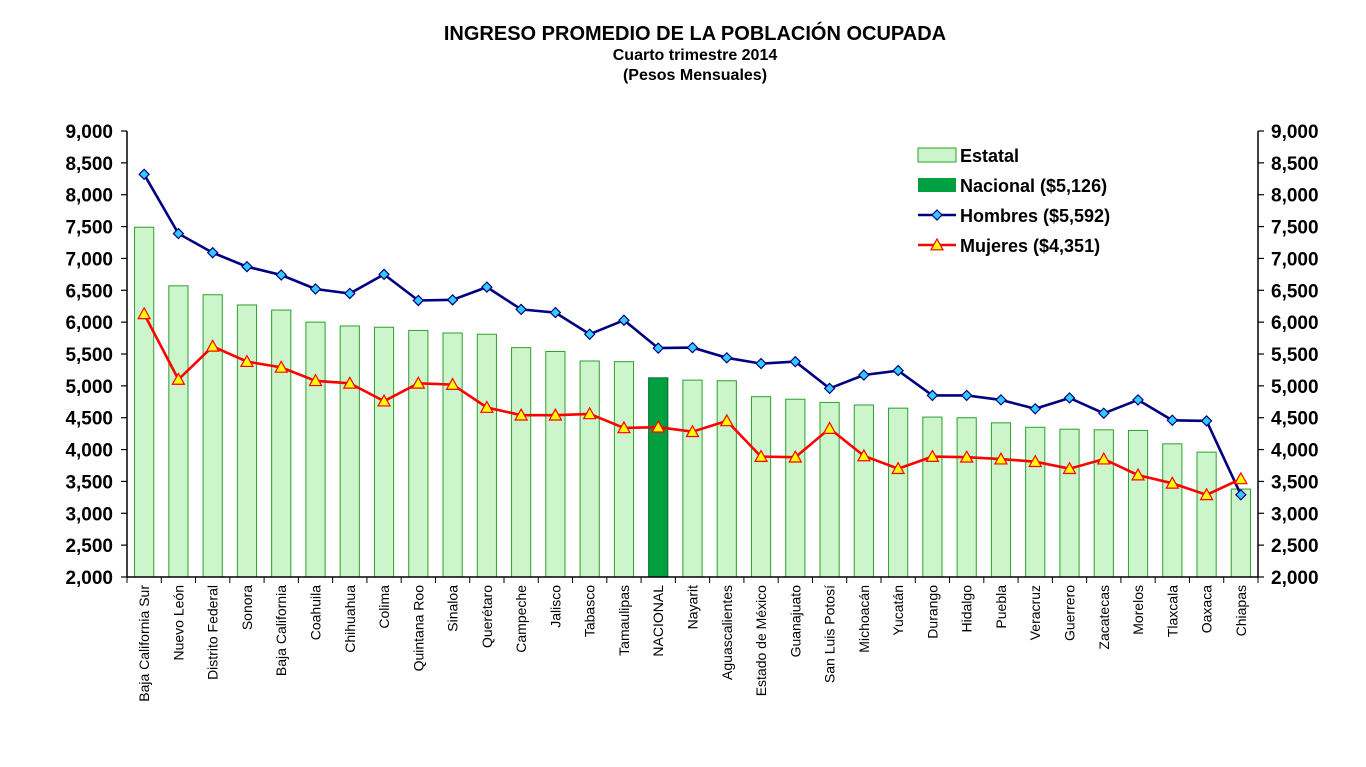 The image size is (1366, 767). I want to click on chart-subtitle: Cuarto trimestre 2014, so click(695, 55).